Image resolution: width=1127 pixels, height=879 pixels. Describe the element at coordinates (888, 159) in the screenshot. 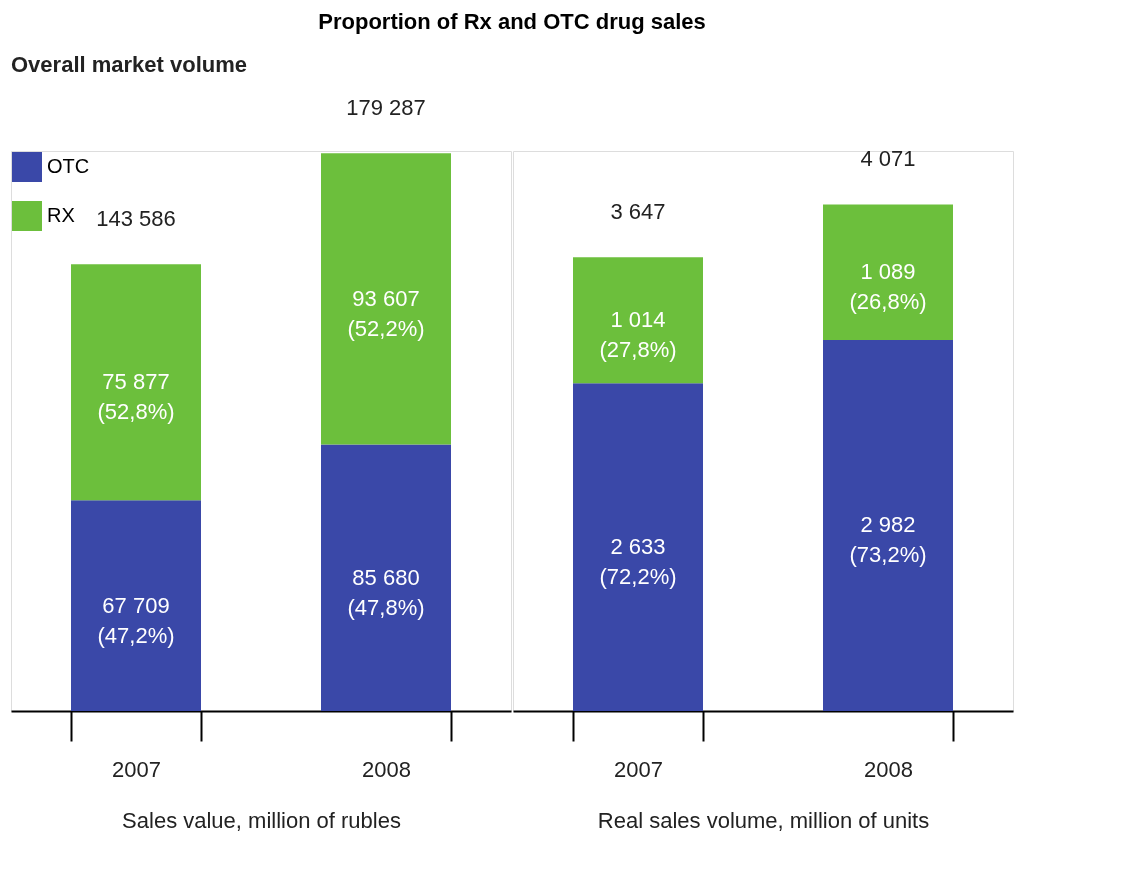

I see `total-label: 4 071` at that location.